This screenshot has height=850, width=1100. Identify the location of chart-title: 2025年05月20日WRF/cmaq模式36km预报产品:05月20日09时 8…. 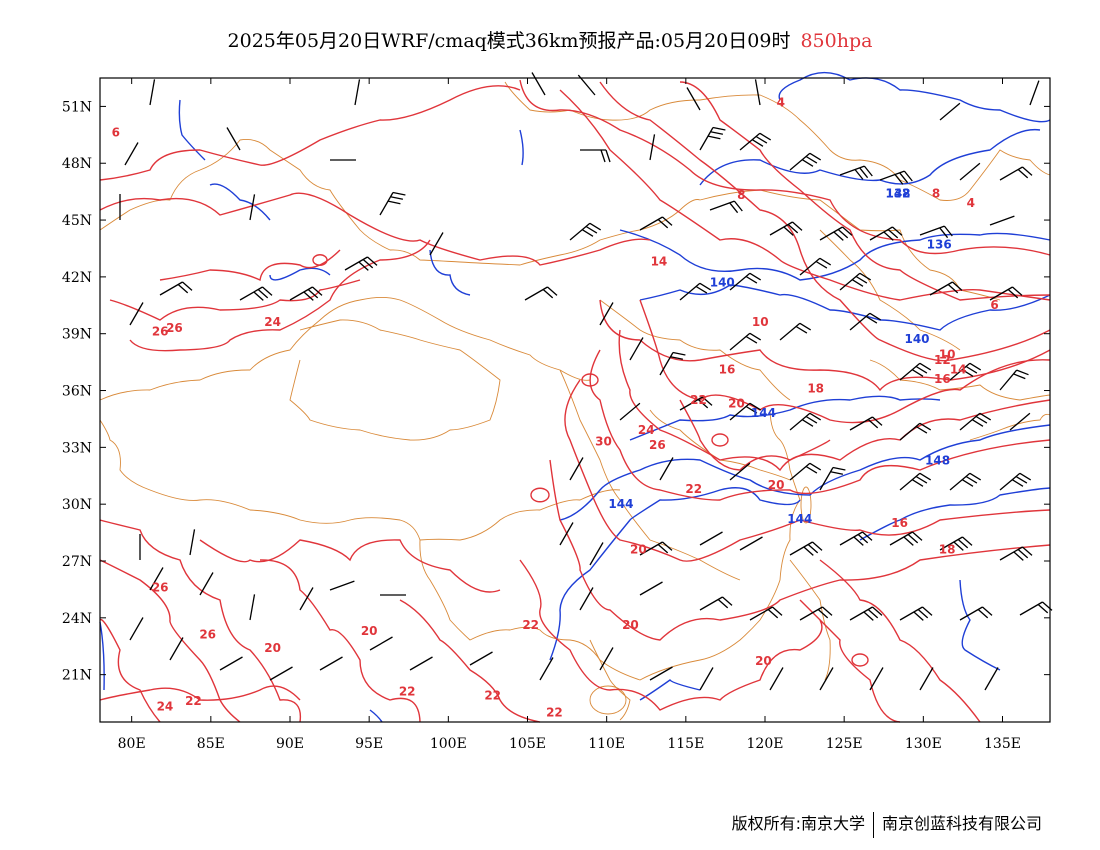
(550, 39).